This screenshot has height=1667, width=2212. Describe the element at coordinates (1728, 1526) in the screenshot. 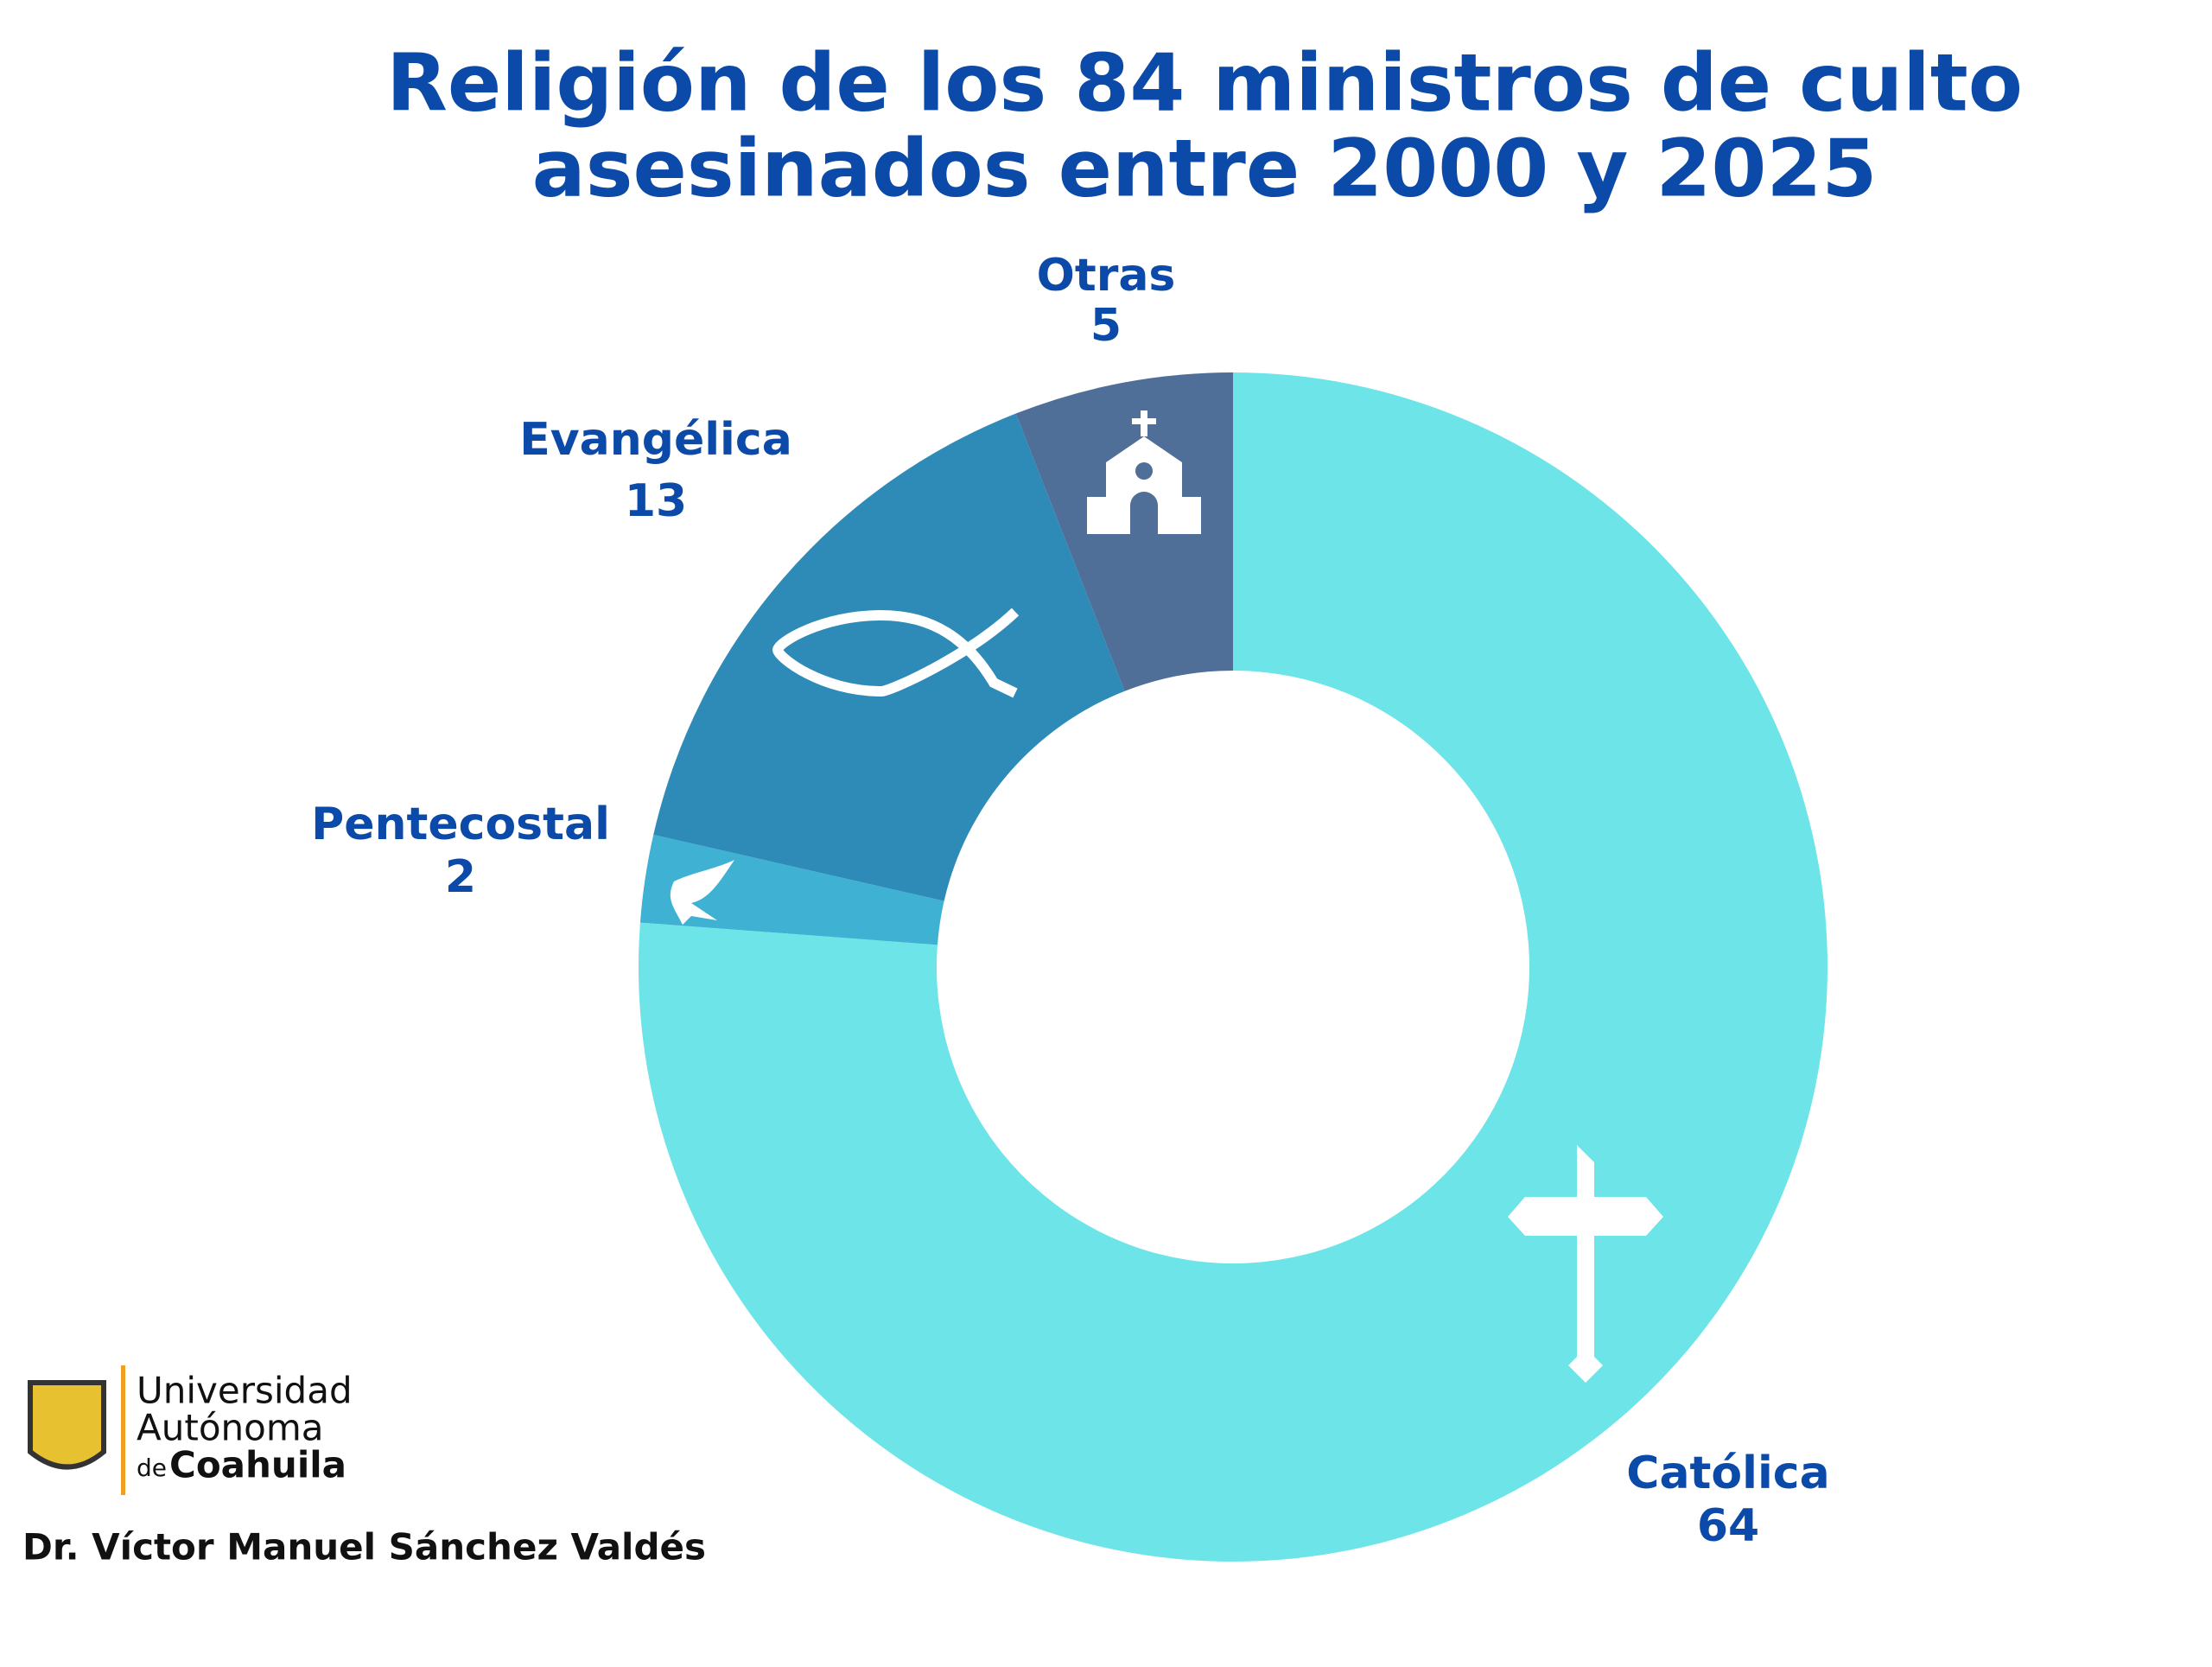

I see `slice-value: 64` at that location.